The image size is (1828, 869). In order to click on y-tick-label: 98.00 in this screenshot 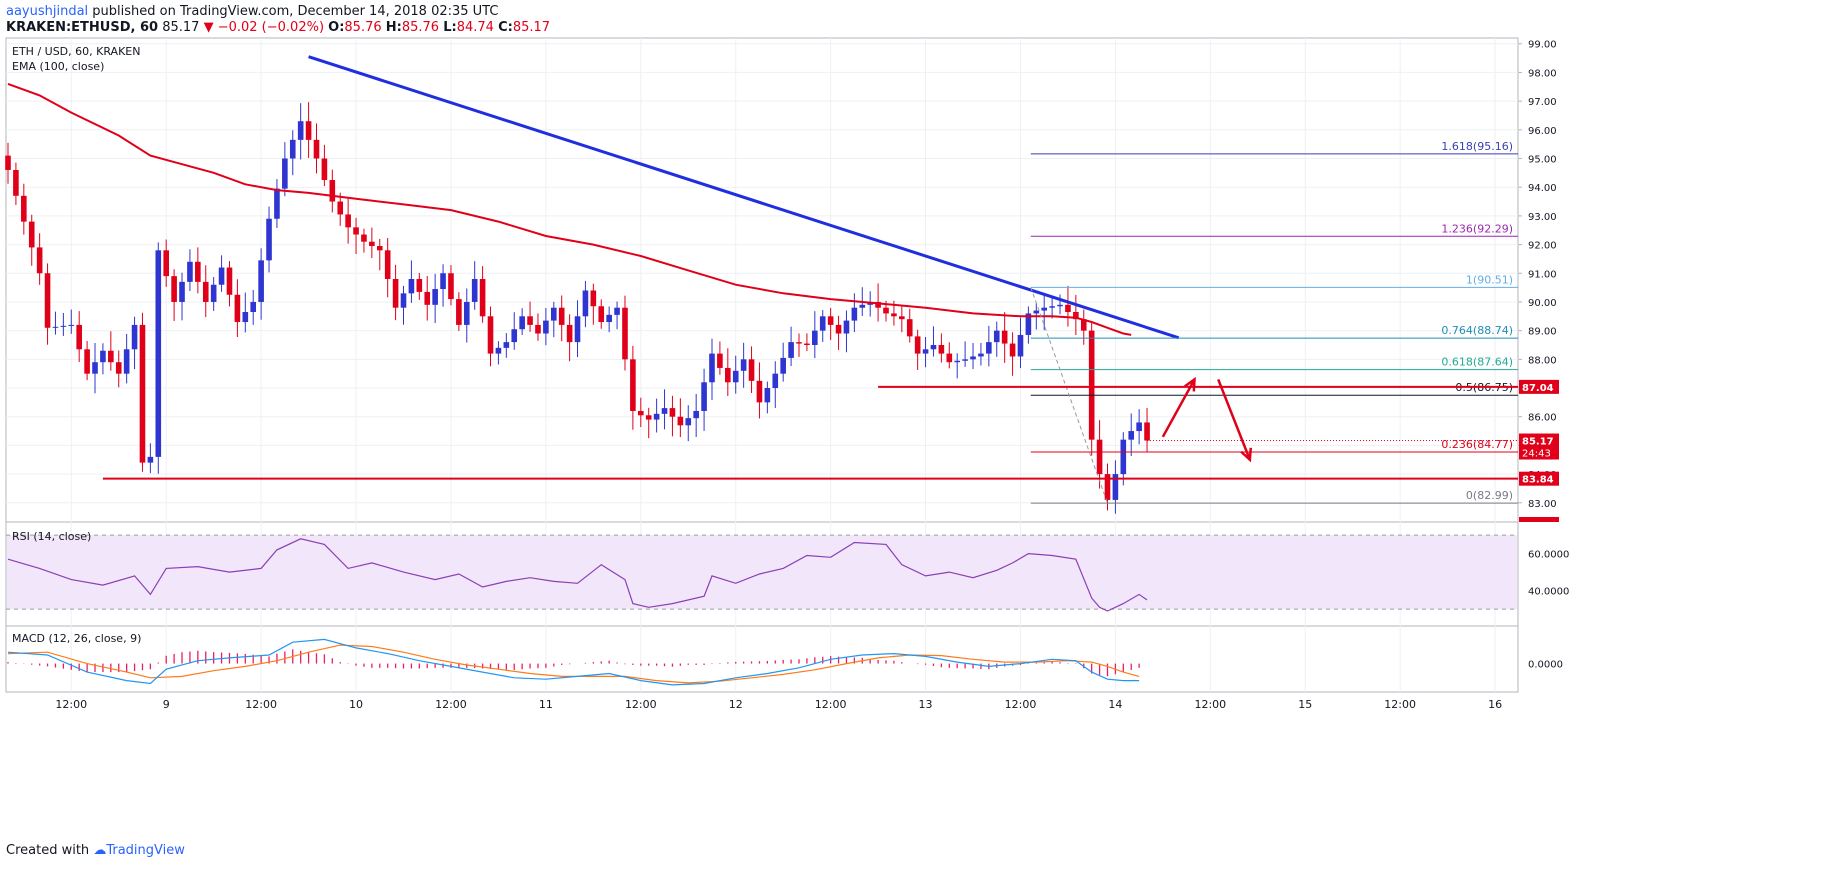, I will do `click(1542, 73)`.